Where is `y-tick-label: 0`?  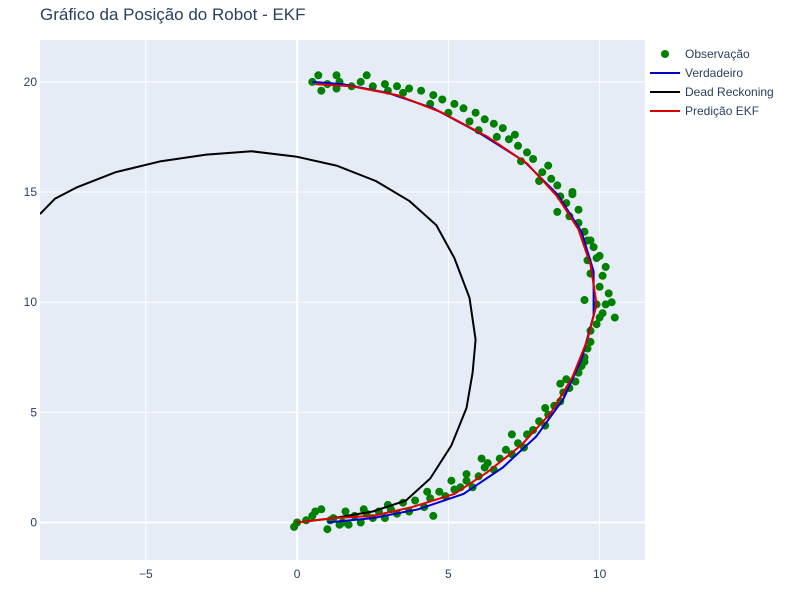
y-tick-label: 0 is located at coordinates (33, 523).